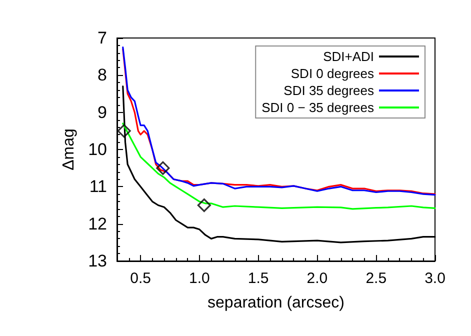 The width and height of the screenshot is (471, 336). I want to click on y-tick-label: 12, so click(97, 224).